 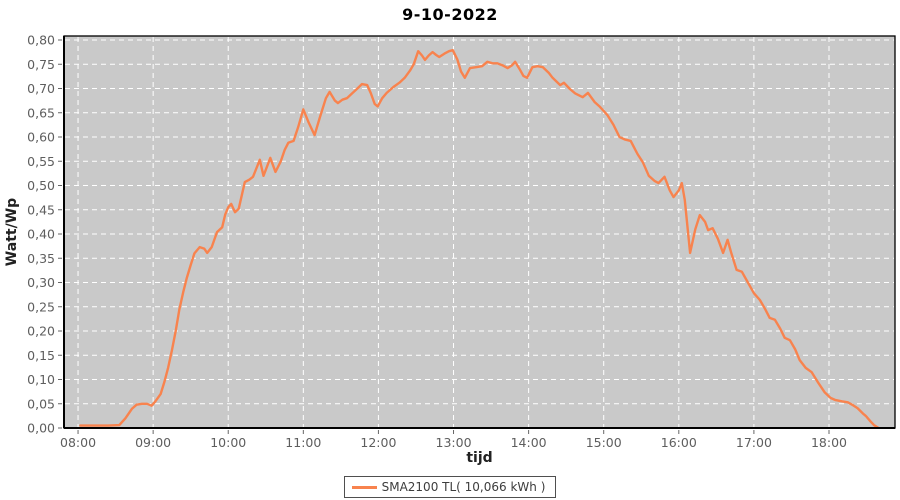 What do you see at coordinates (604, 442) in the screenshot?
I see `x-tick-label: 15:00` at bounding box center [604, 442].